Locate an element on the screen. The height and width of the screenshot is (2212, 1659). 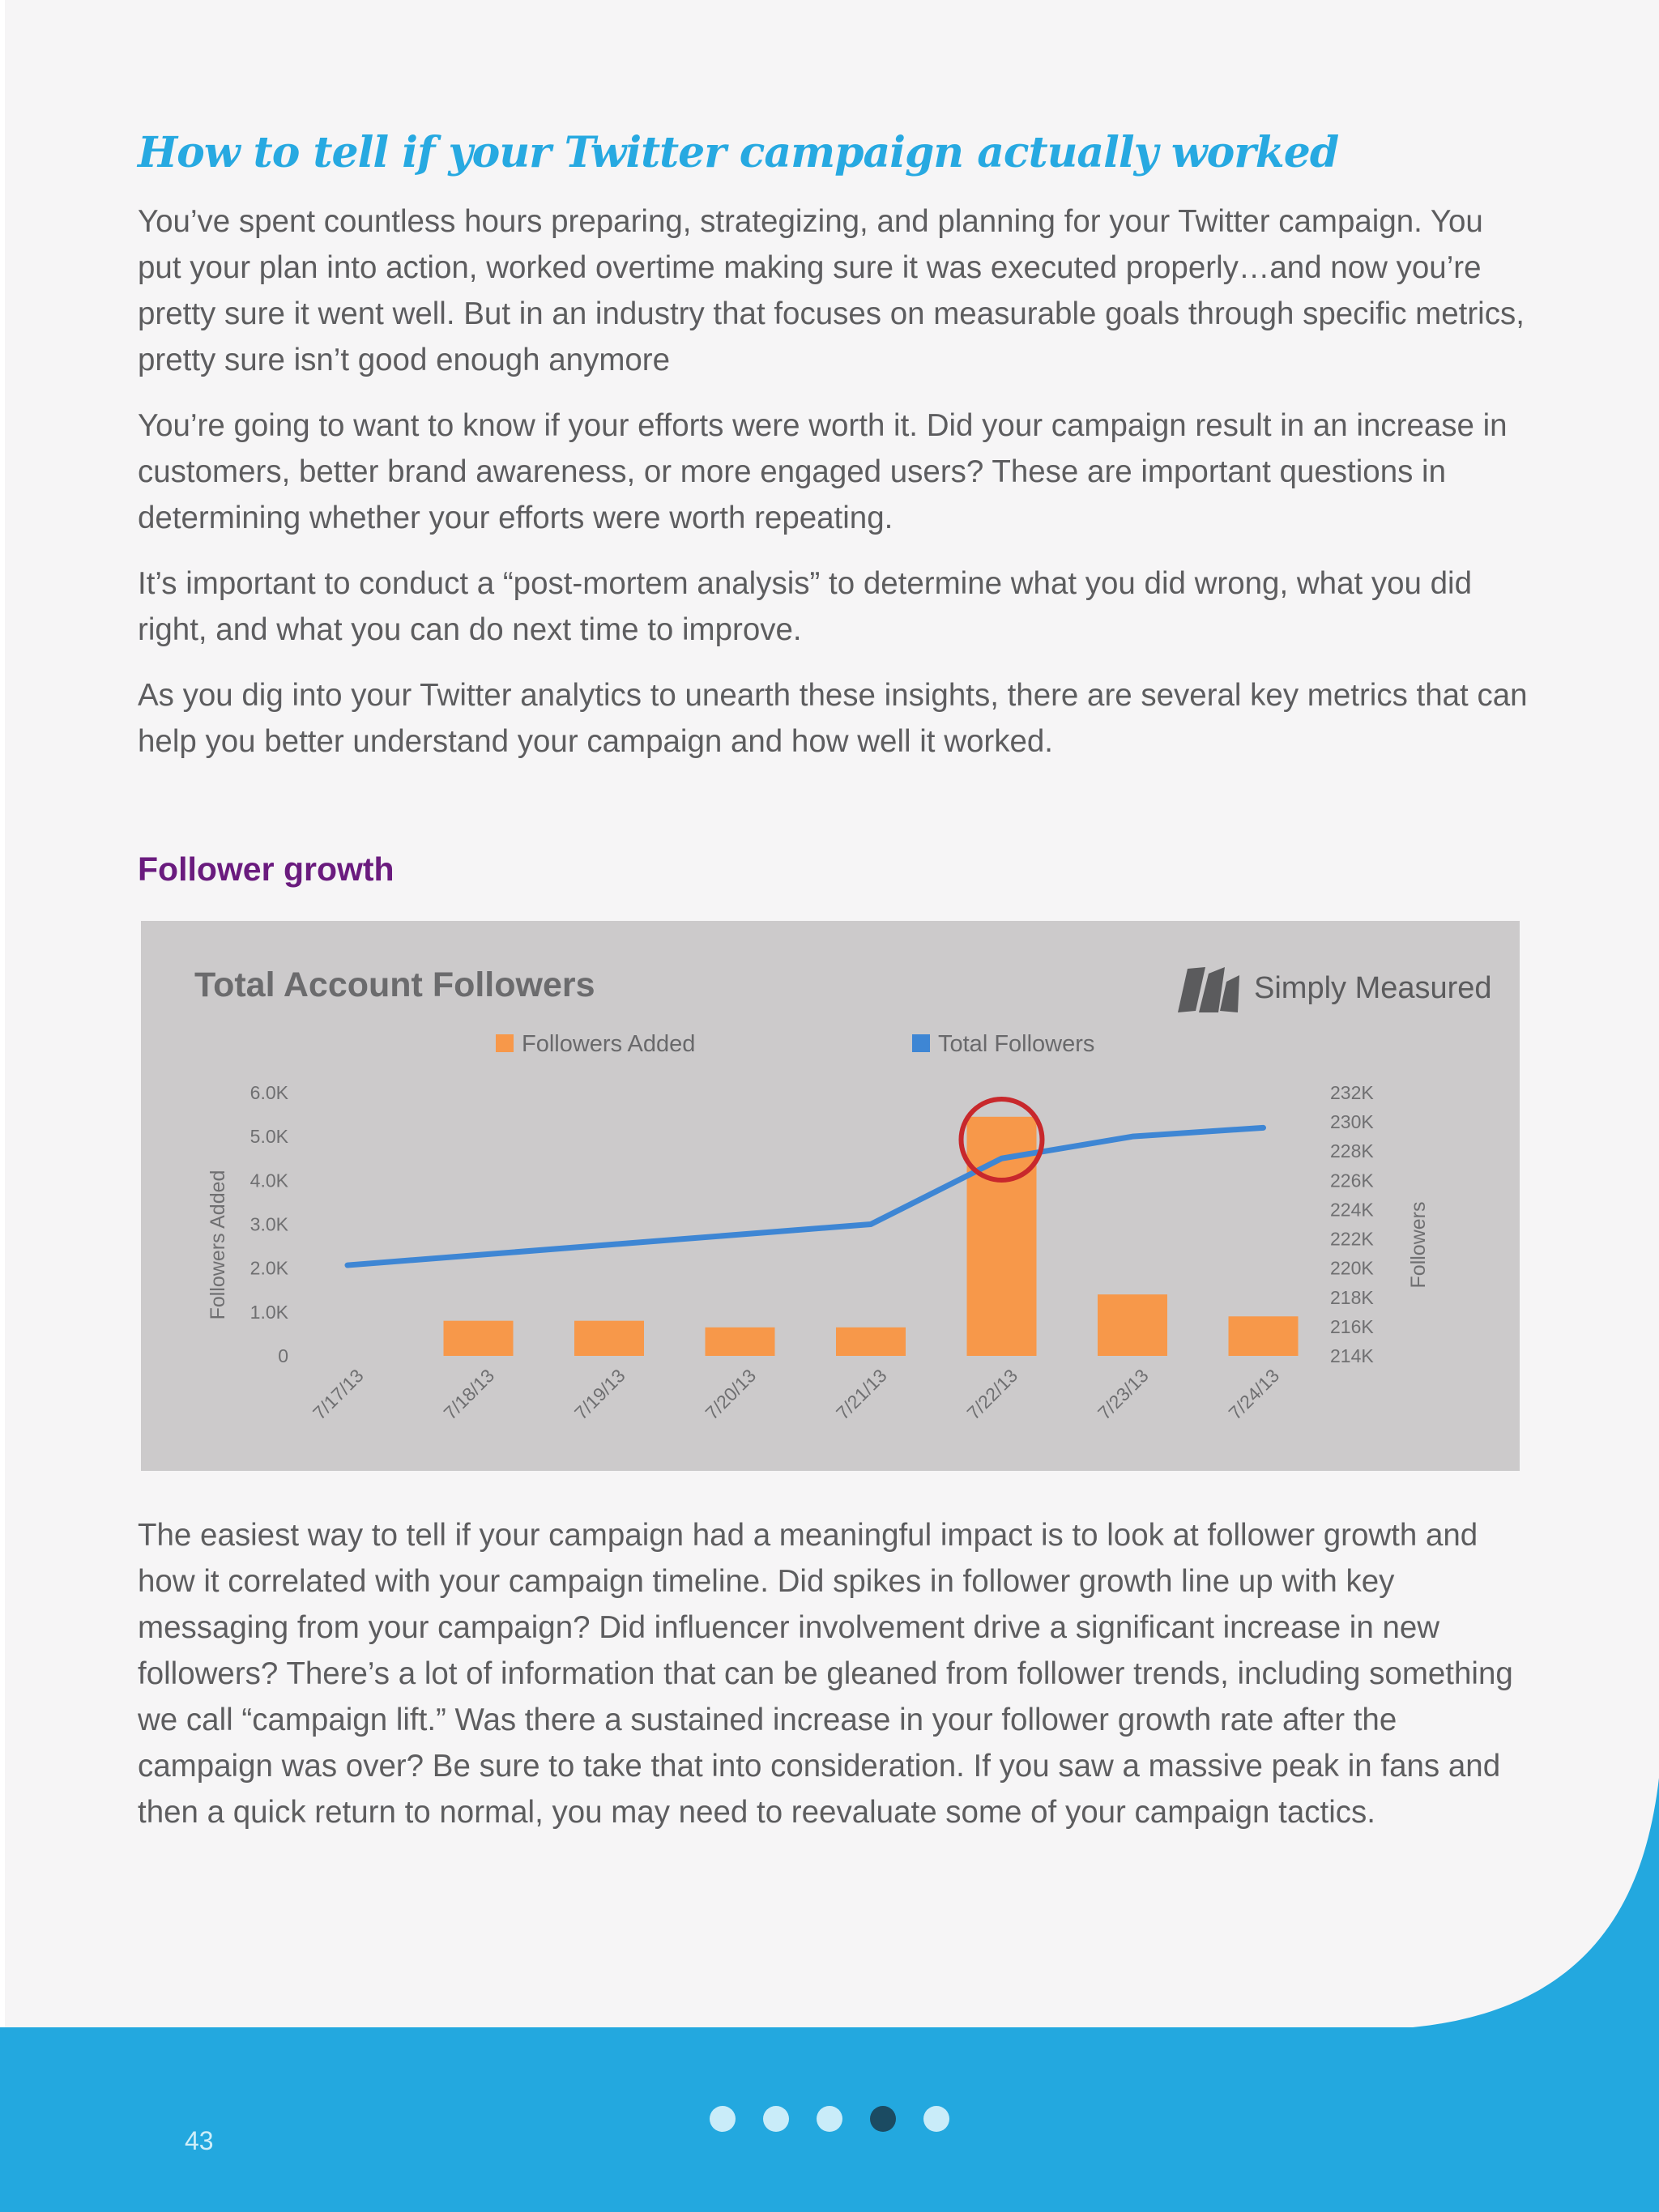
x-tick-label: 7/21/13 is located at coordinates (861, 1394).